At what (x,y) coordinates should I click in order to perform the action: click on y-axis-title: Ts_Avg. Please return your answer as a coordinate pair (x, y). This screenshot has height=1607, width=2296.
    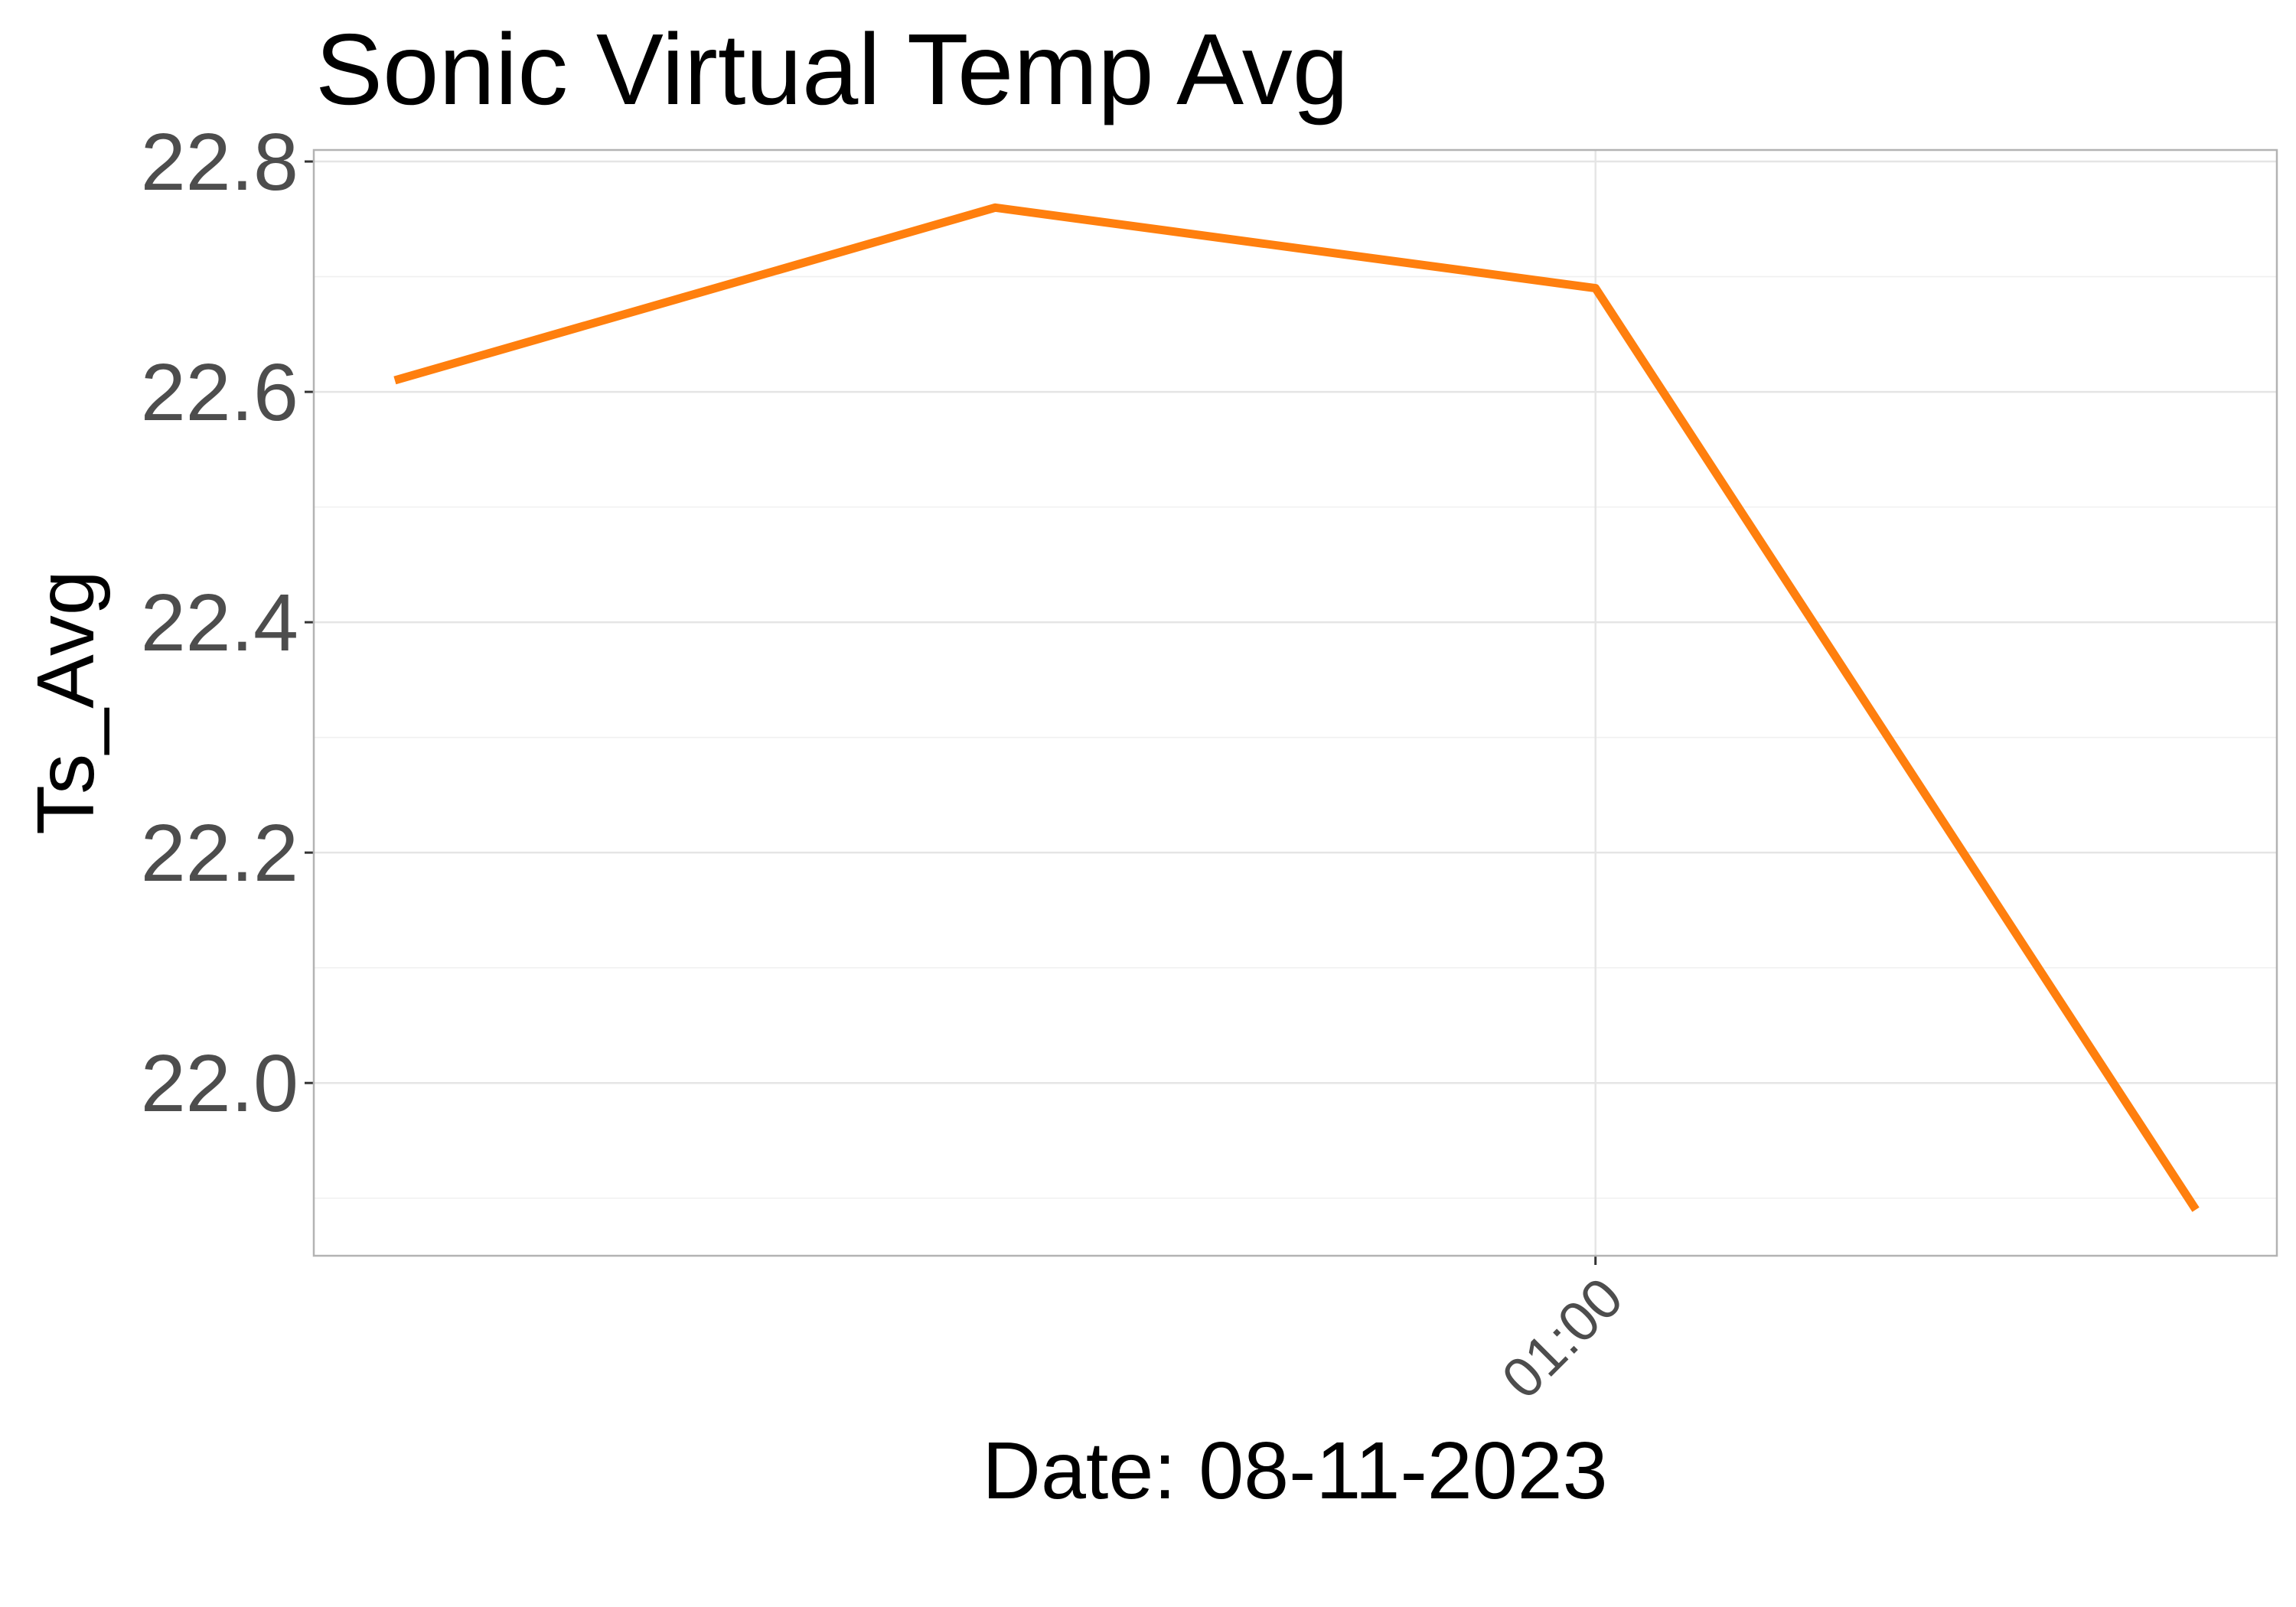
    Looking at the image, I should click on (66, 703).